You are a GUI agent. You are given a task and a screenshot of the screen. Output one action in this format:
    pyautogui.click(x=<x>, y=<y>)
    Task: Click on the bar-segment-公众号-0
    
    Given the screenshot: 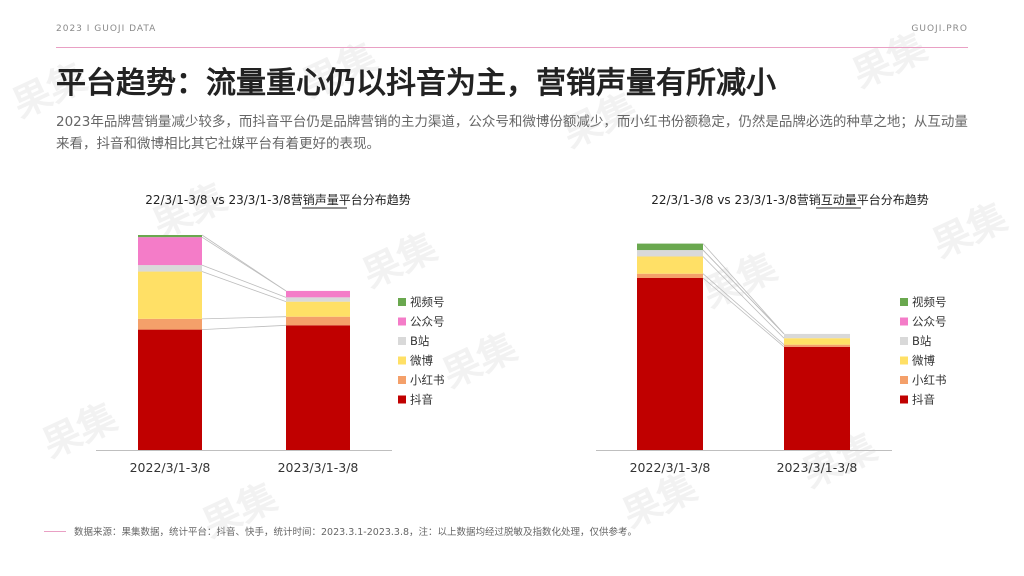 What is the action you would take?
    pyautogui.click(x=170, y=251)
    